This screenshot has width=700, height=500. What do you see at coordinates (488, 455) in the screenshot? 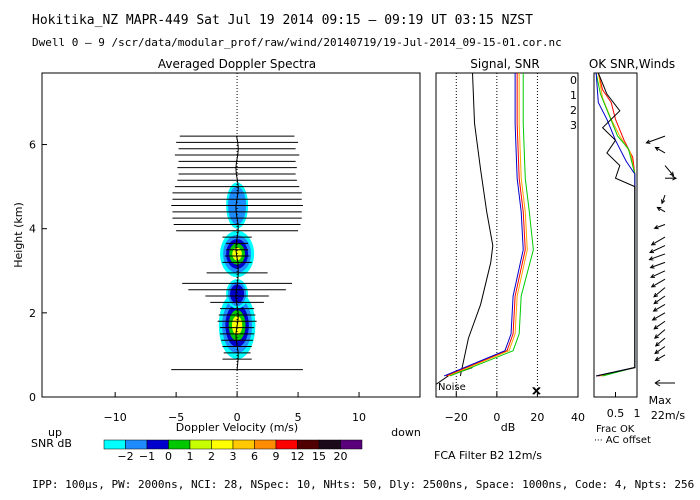
I see `filter-label: FCA Filter B2 12m/s` at bounding box center [488, 455].